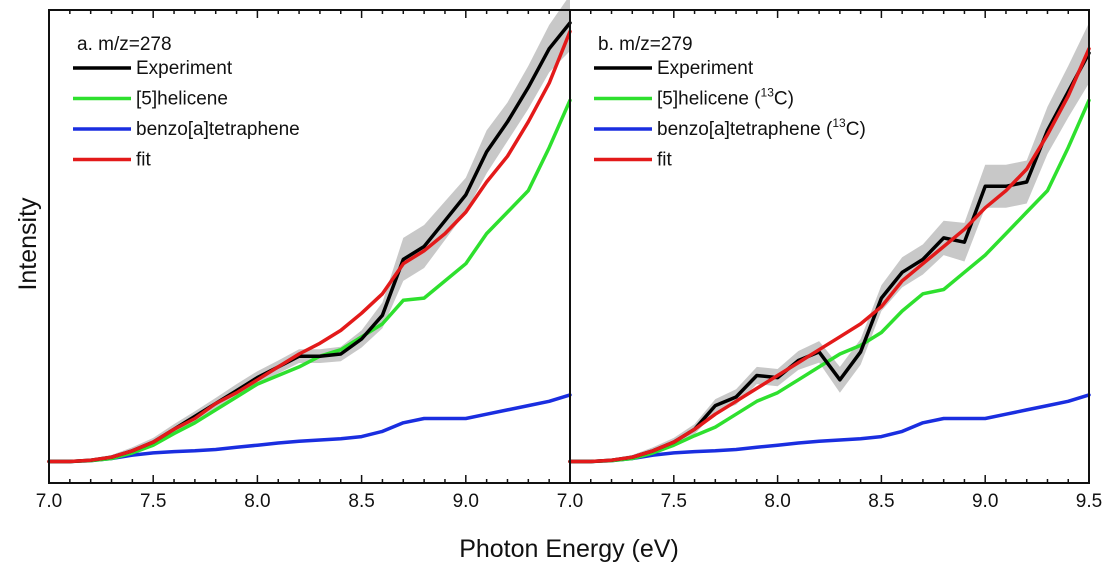 The height and width of the screenshot is (576, 1109). What do you see at coordinates (218, 129) in the screenshot?
I see `legend-label: benzo[a]tetraphene` at bounding box center [218, 129].